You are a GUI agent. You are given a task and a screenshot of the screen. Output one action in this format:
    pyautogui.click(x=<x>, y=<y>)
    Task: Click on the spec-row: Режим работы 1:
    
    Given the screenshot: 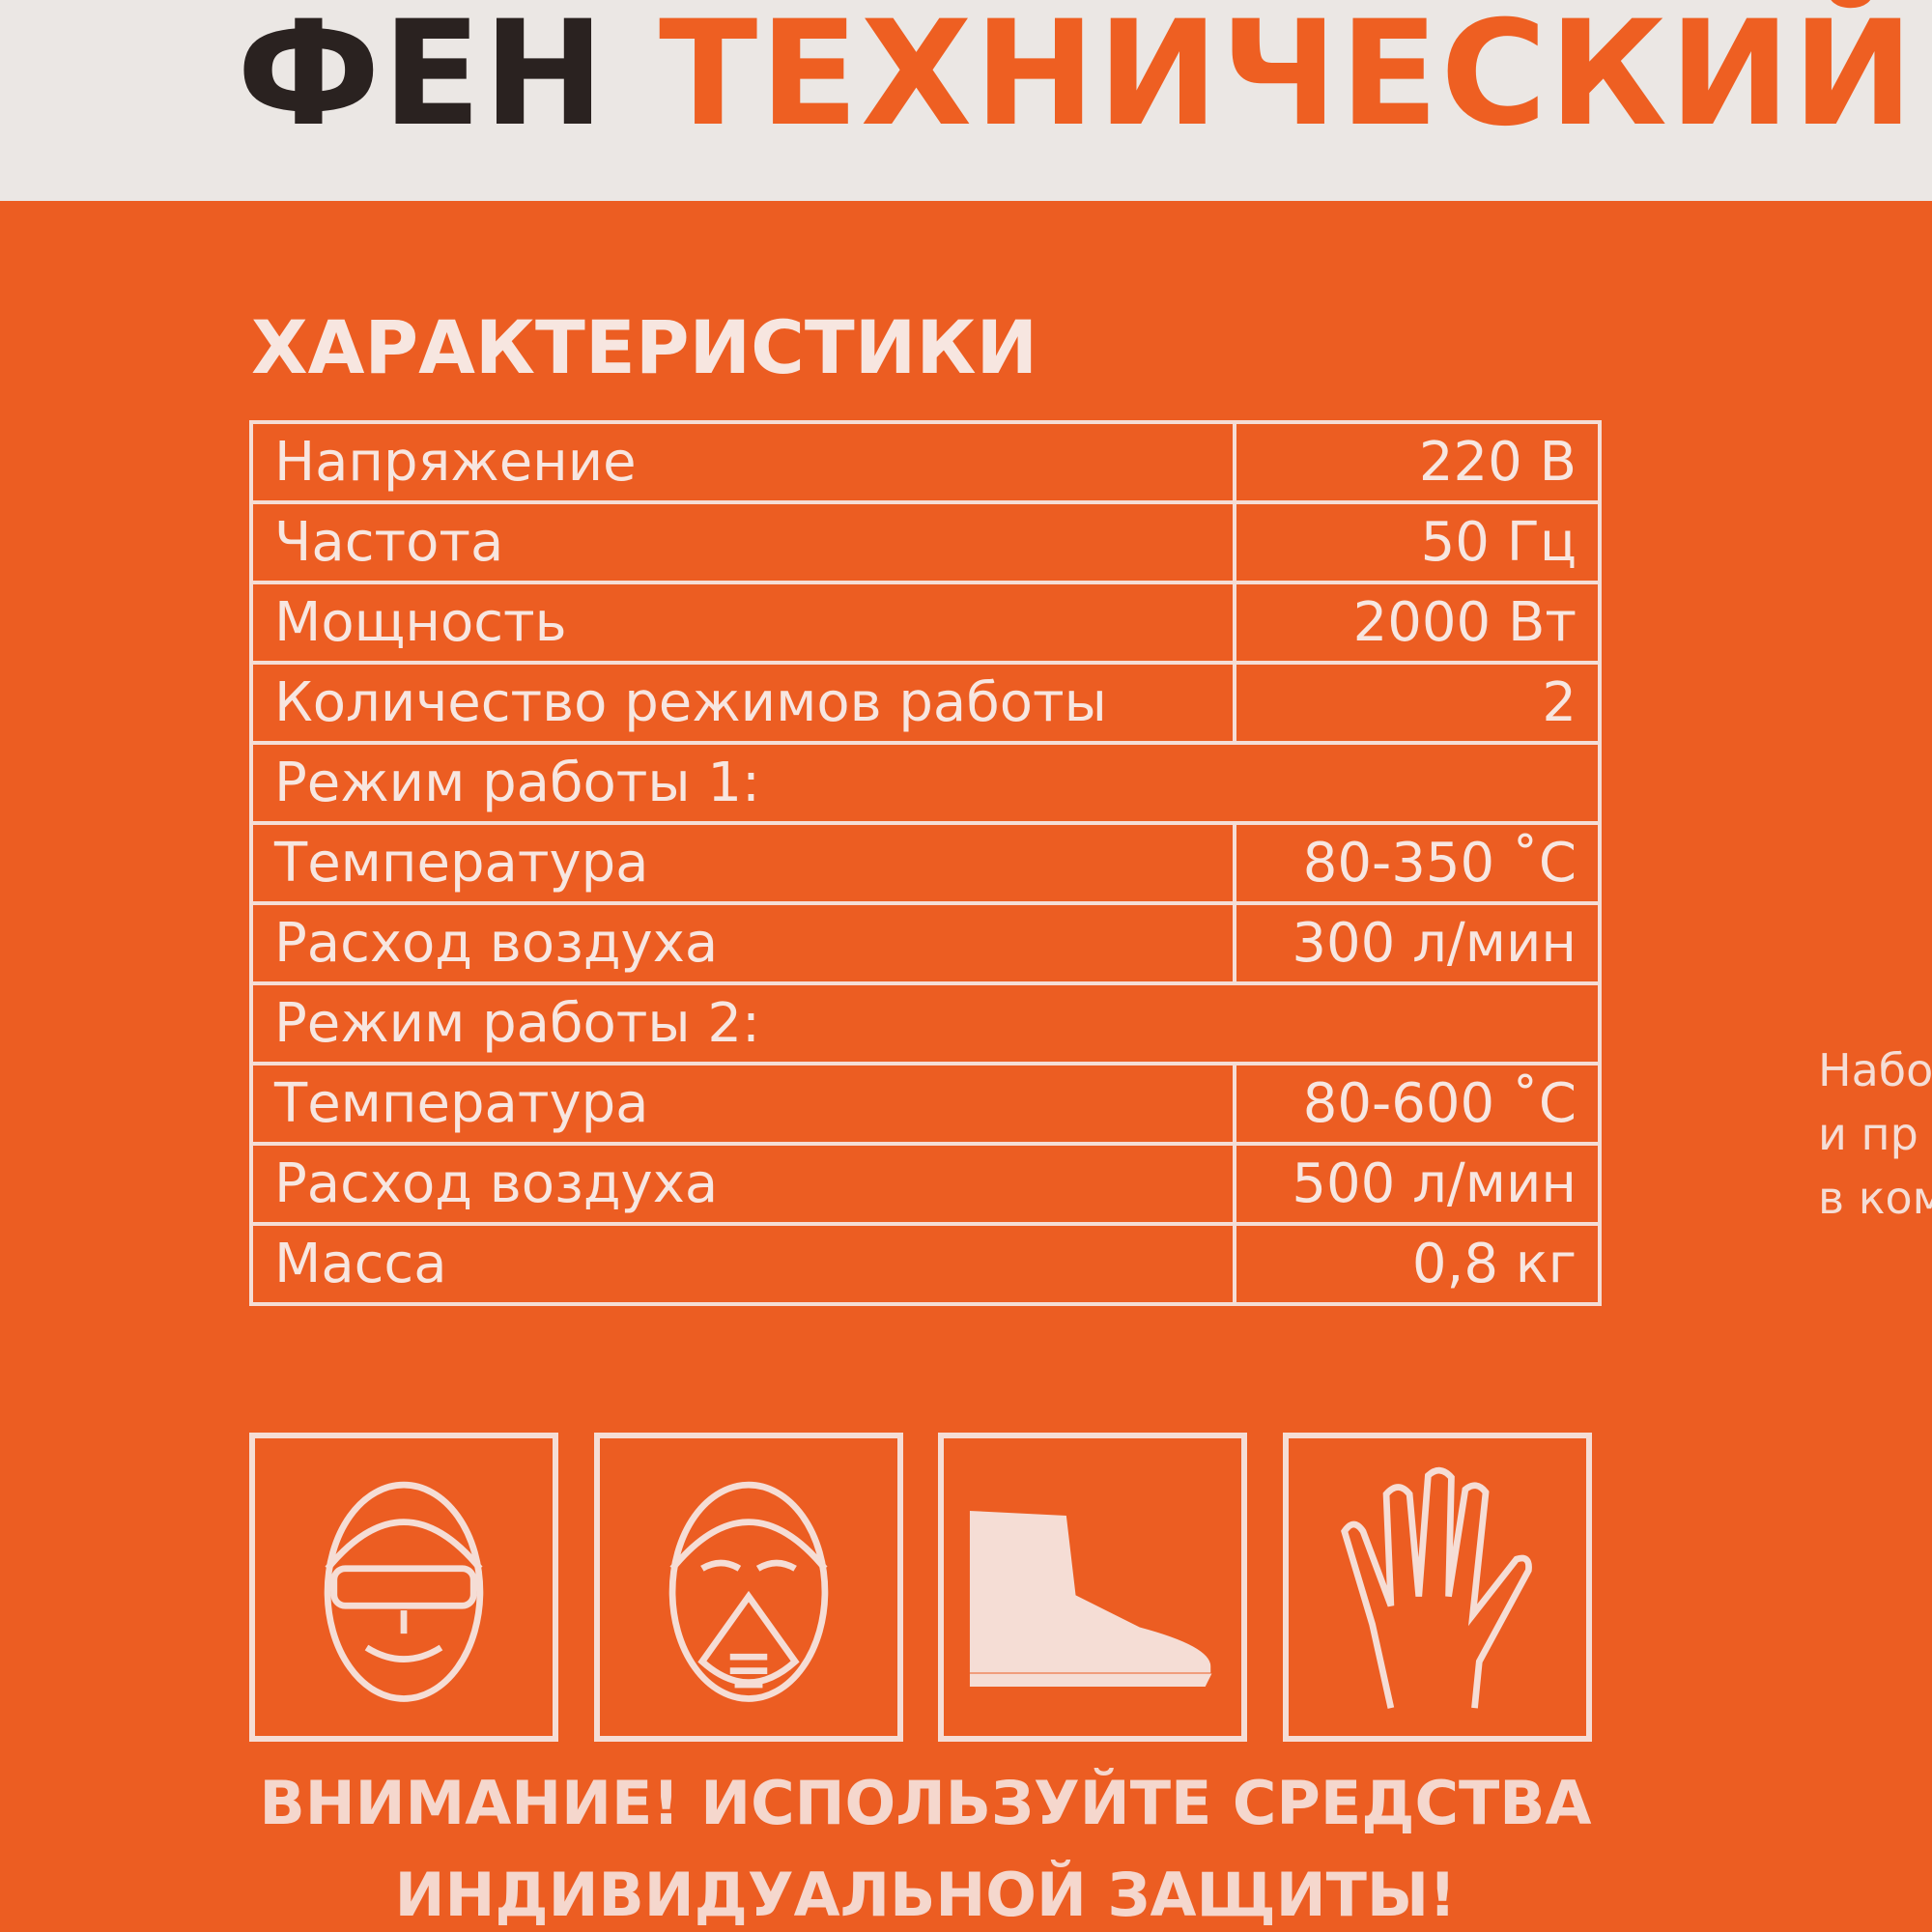 What is the action you would take?
    pyautogui.click(x=925, y=783)
    